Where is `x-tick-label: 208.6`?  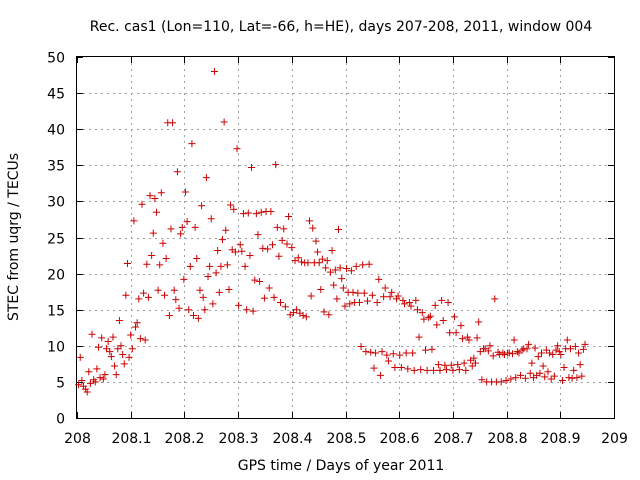 x-tick-label: 208.6 is located at coordinates (399, 439).